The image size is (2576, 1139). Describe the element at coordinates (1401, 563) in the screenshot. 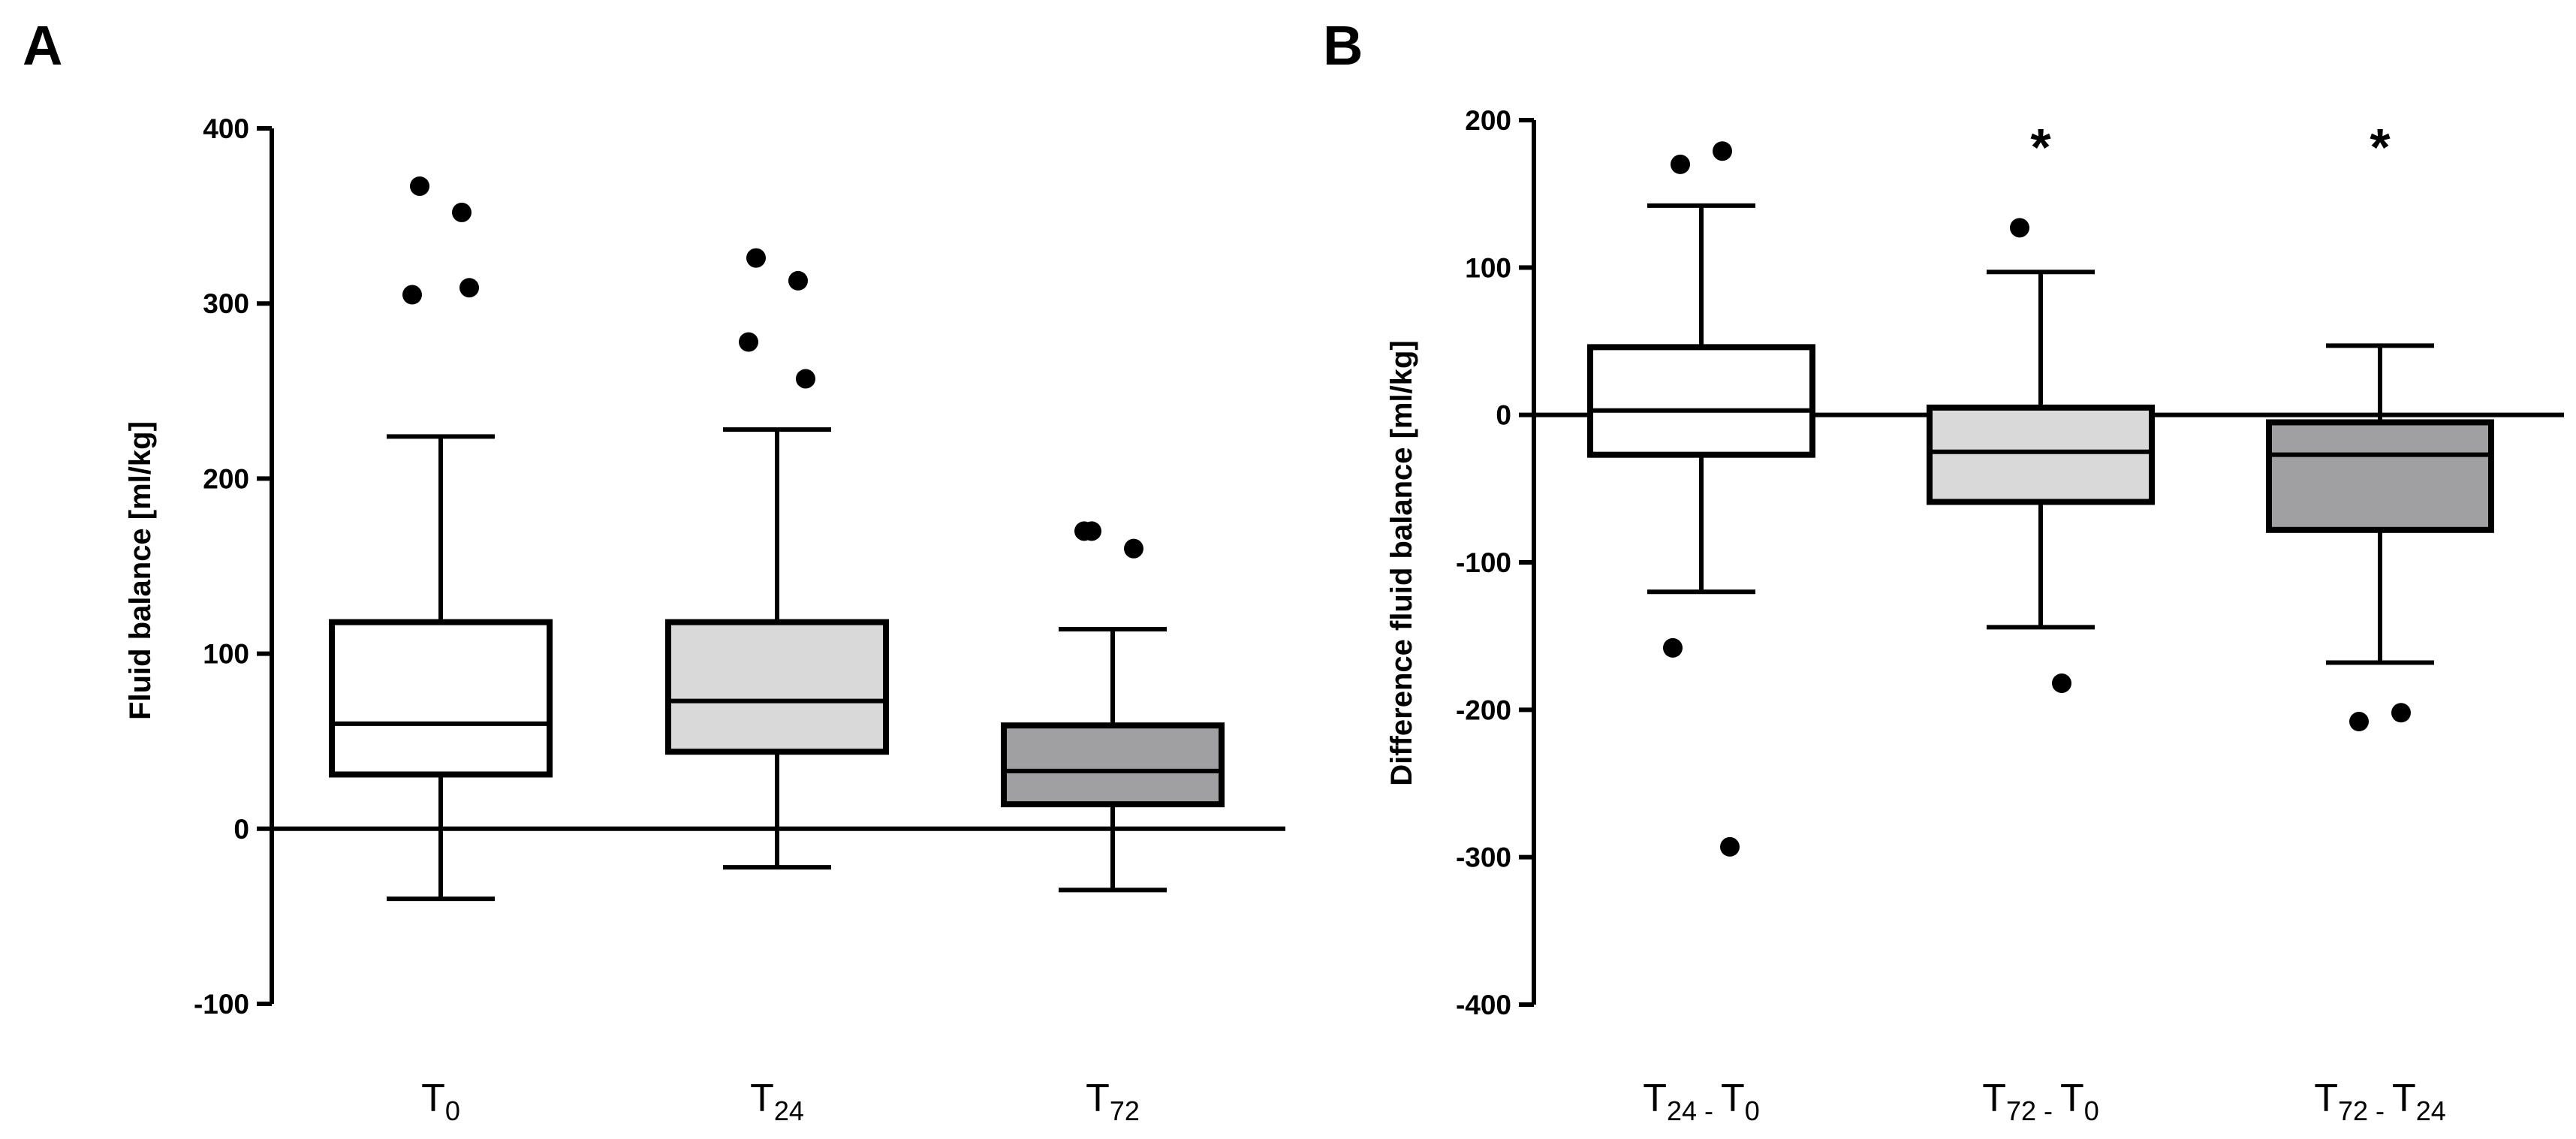

I see `y-axis-title: Difference fluid balance [ml/kg]` at that location.